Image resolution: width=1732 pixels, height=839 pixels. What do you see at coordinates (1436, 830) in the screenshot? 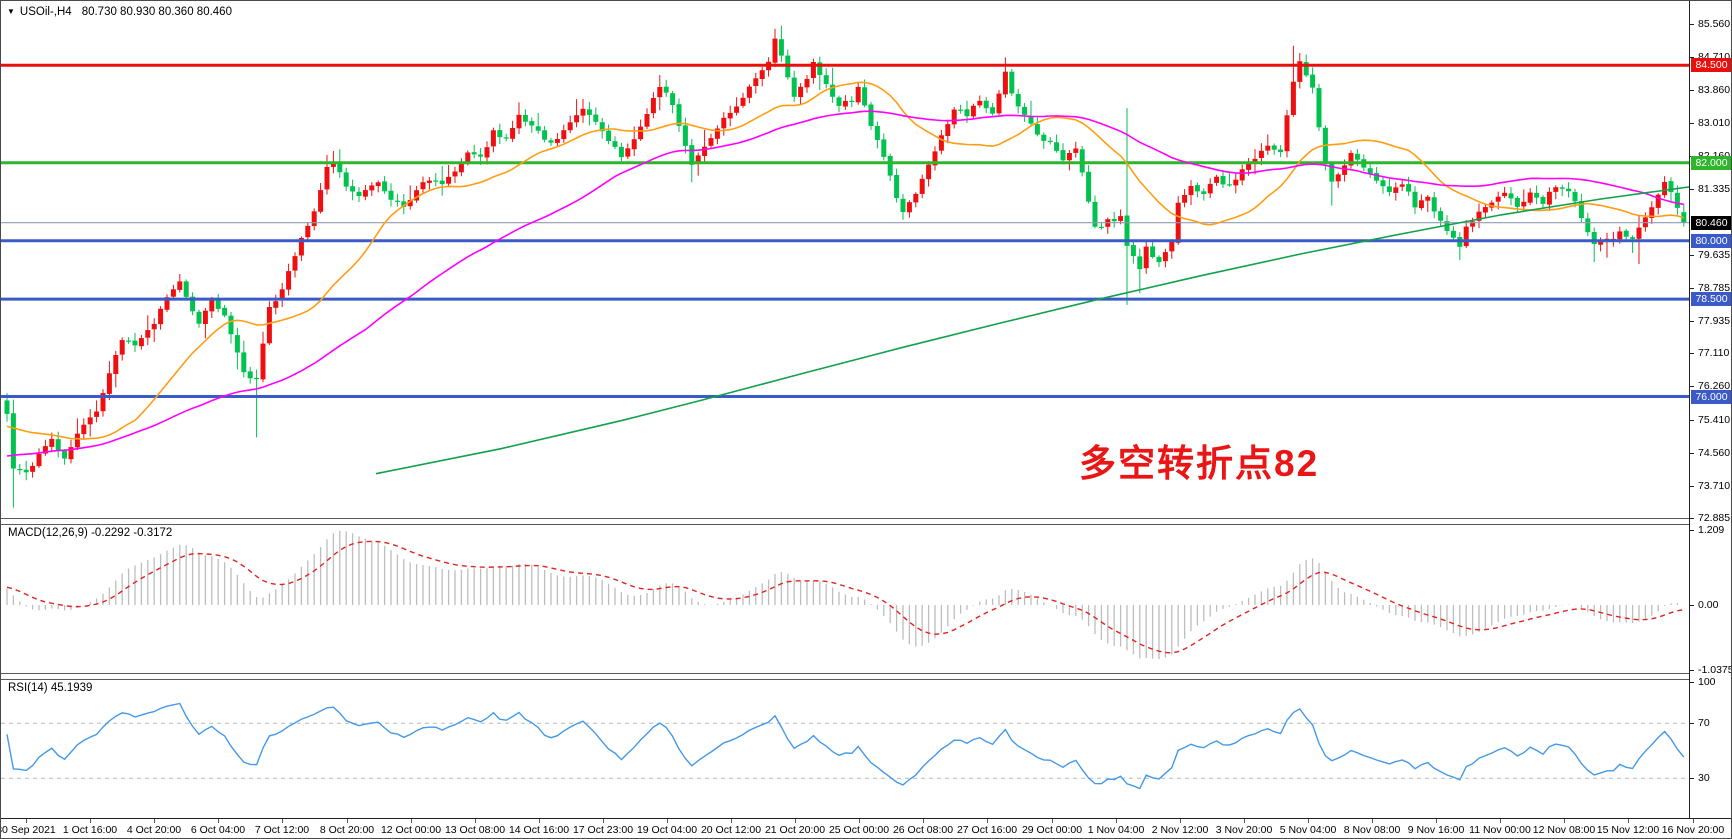
I see `time-axis-label: 9 Nov 16:00` at bounding box center [1436, 830].